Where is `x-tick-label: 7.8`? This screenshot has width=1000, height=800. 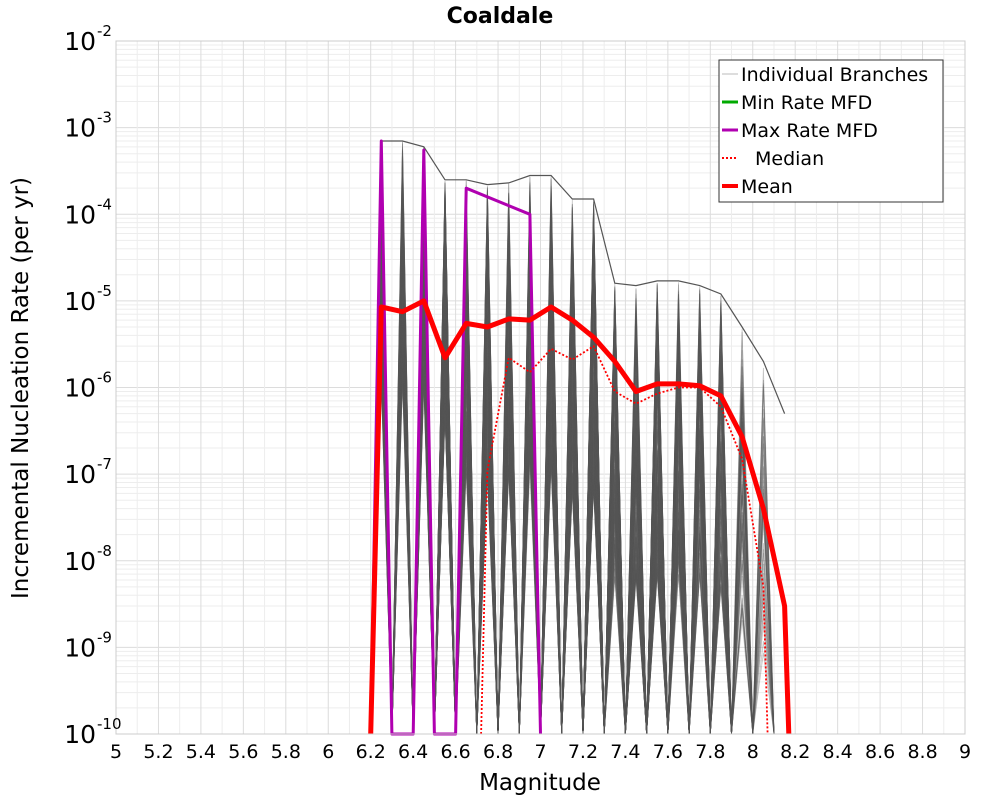
x-tick-label: 7.8 is located at coordinates (710, 752).